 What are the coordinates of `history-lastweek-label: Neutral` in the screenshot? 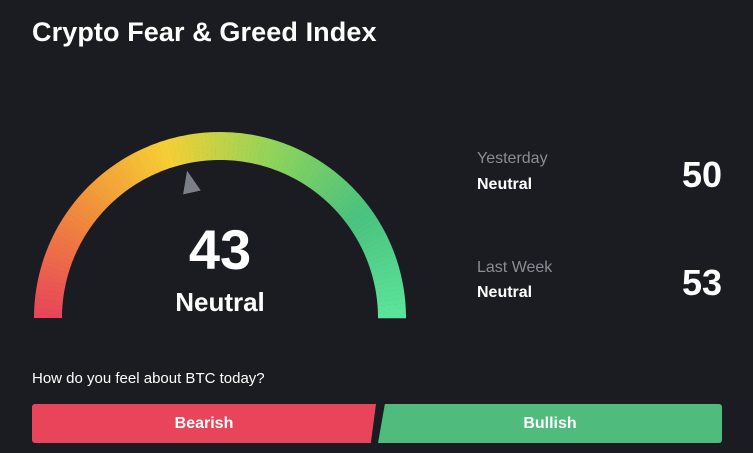 It's located at (505, 292).